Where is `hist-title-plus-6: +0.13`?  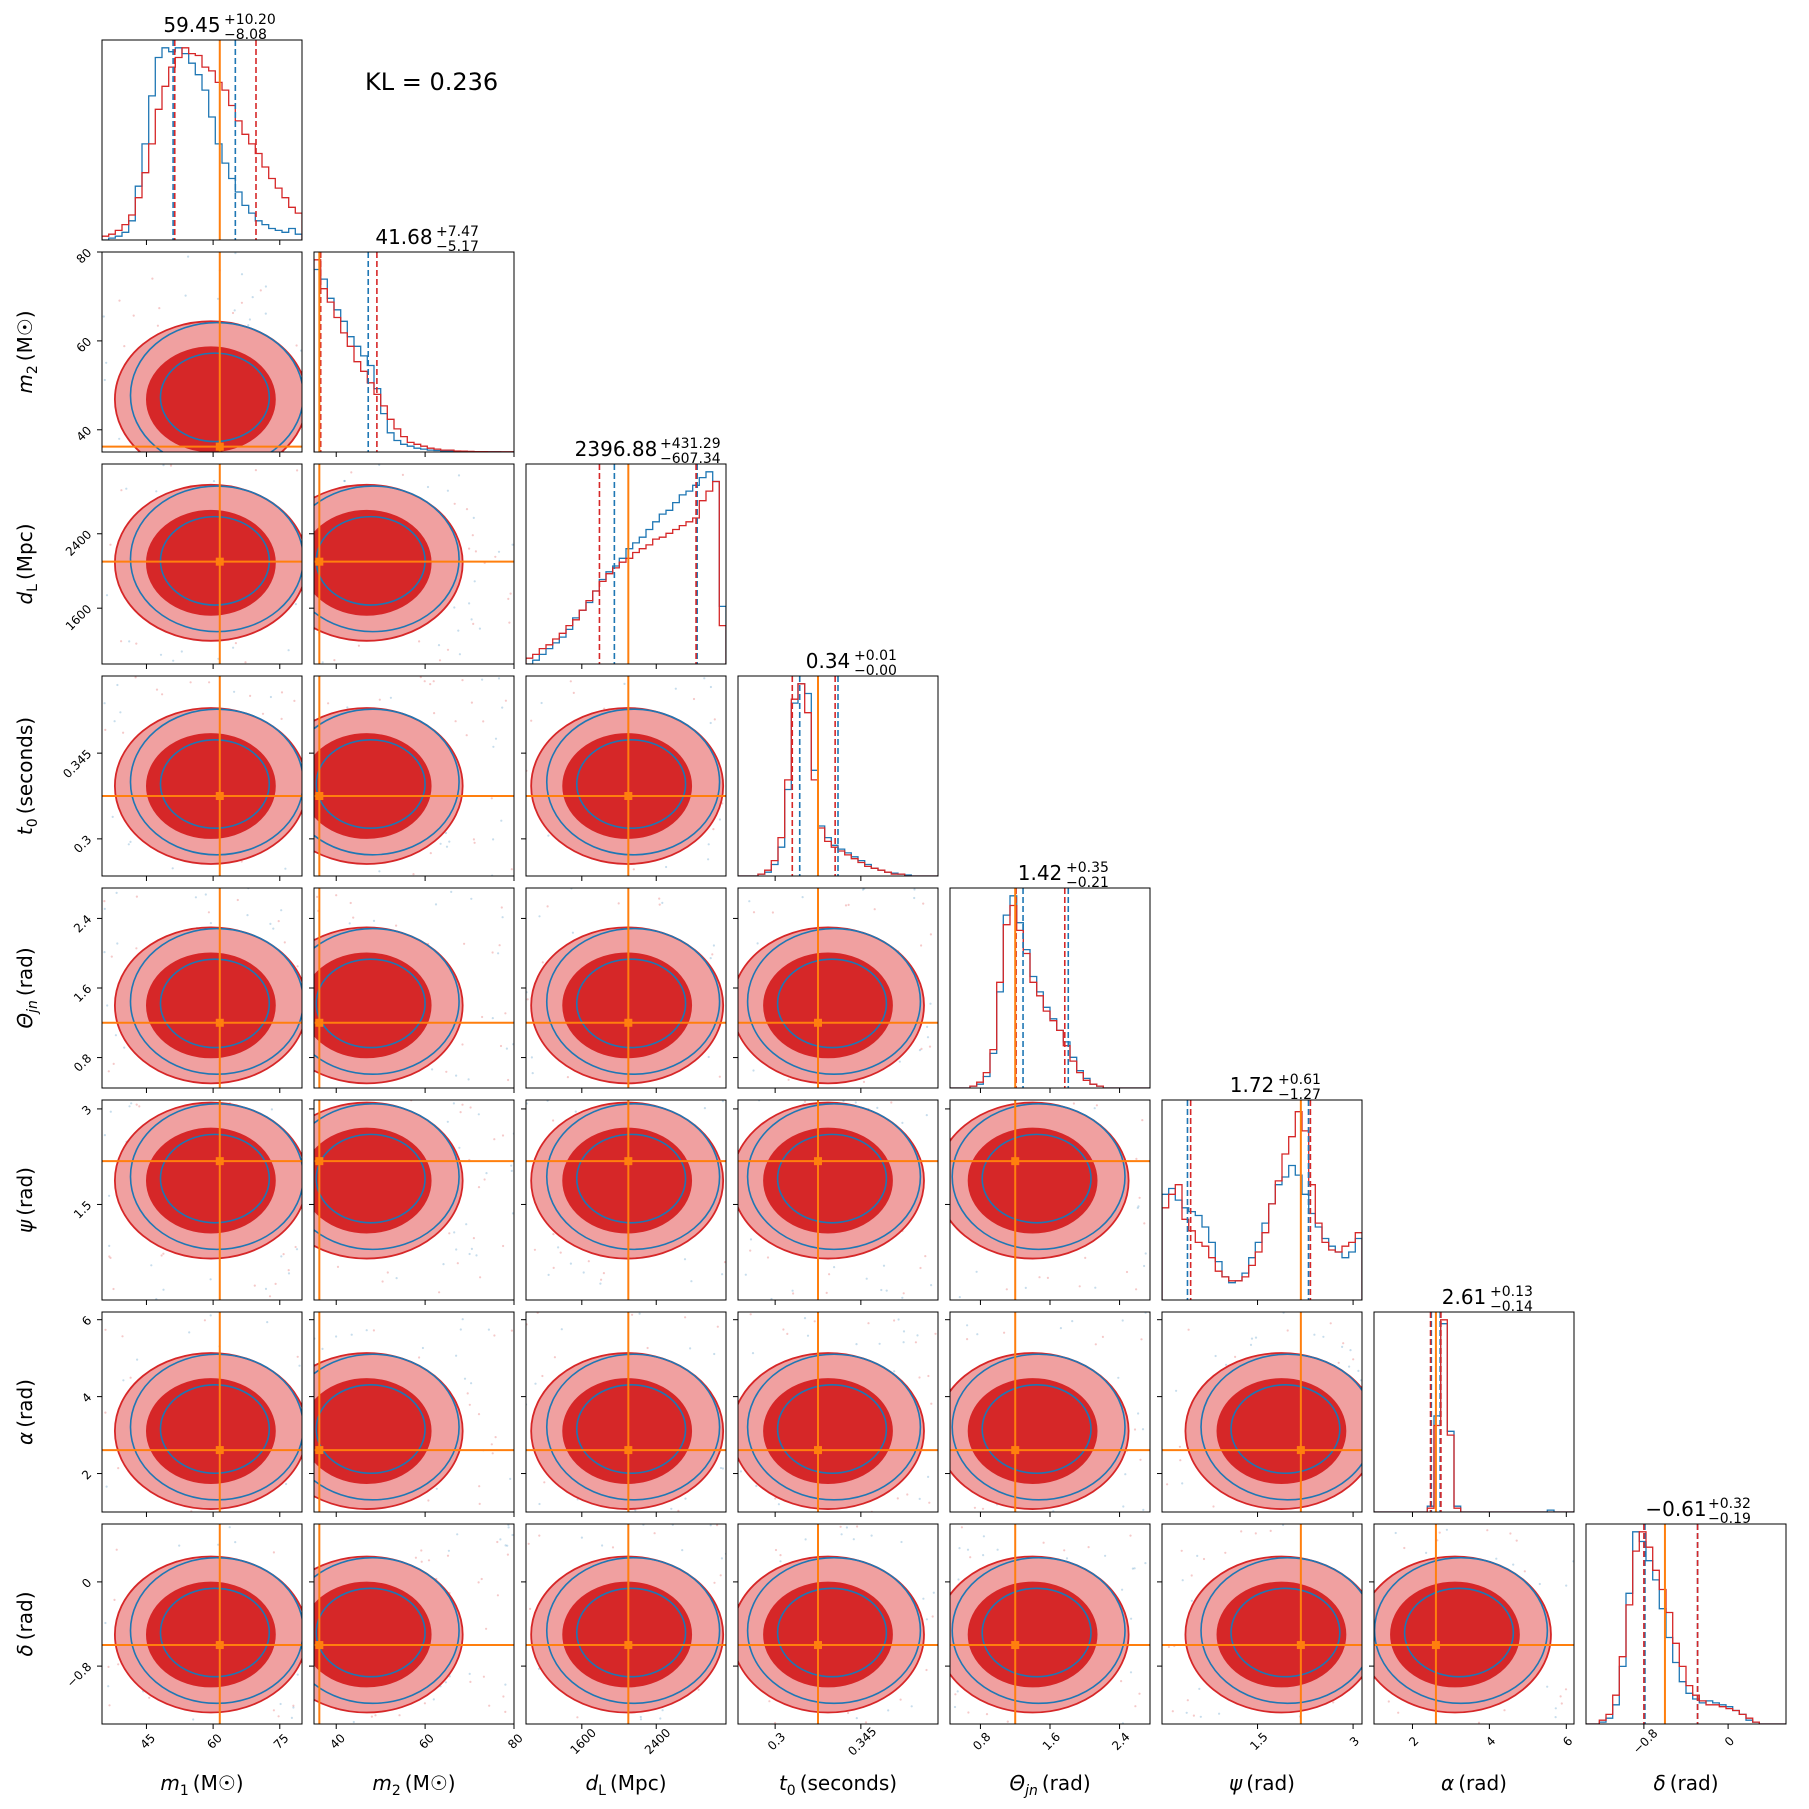 hist-title-plus-6: +0.13 is located at coordinates (1511, 1292).